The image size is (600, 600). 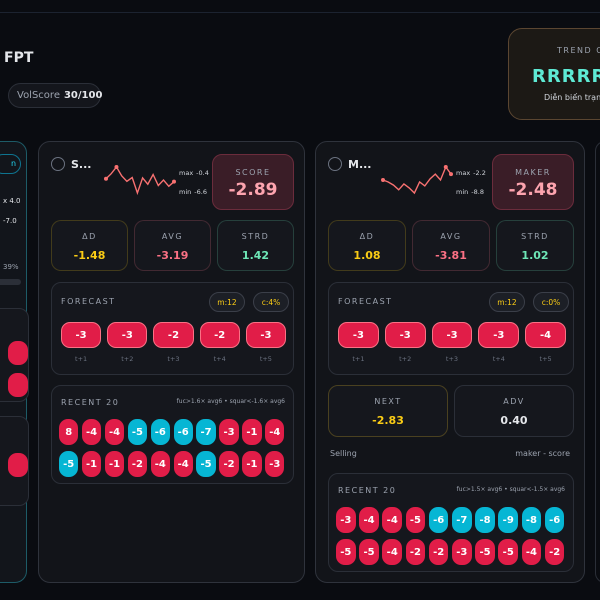 What do you see at coordinates (253, 190) in the screenshot?
I see `score-value: -2.89` at bounding box center [253, 190].